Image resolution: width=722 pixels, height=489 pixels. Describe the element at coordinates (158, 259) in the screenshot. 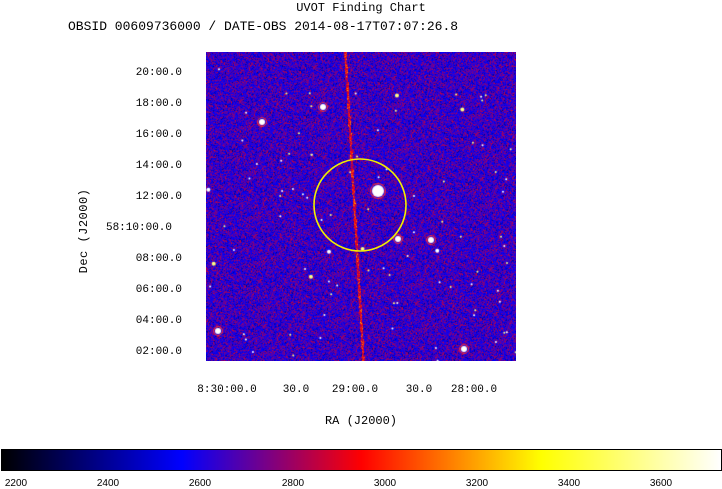

I see `dec-tick-label: 08:00.0` at that location.